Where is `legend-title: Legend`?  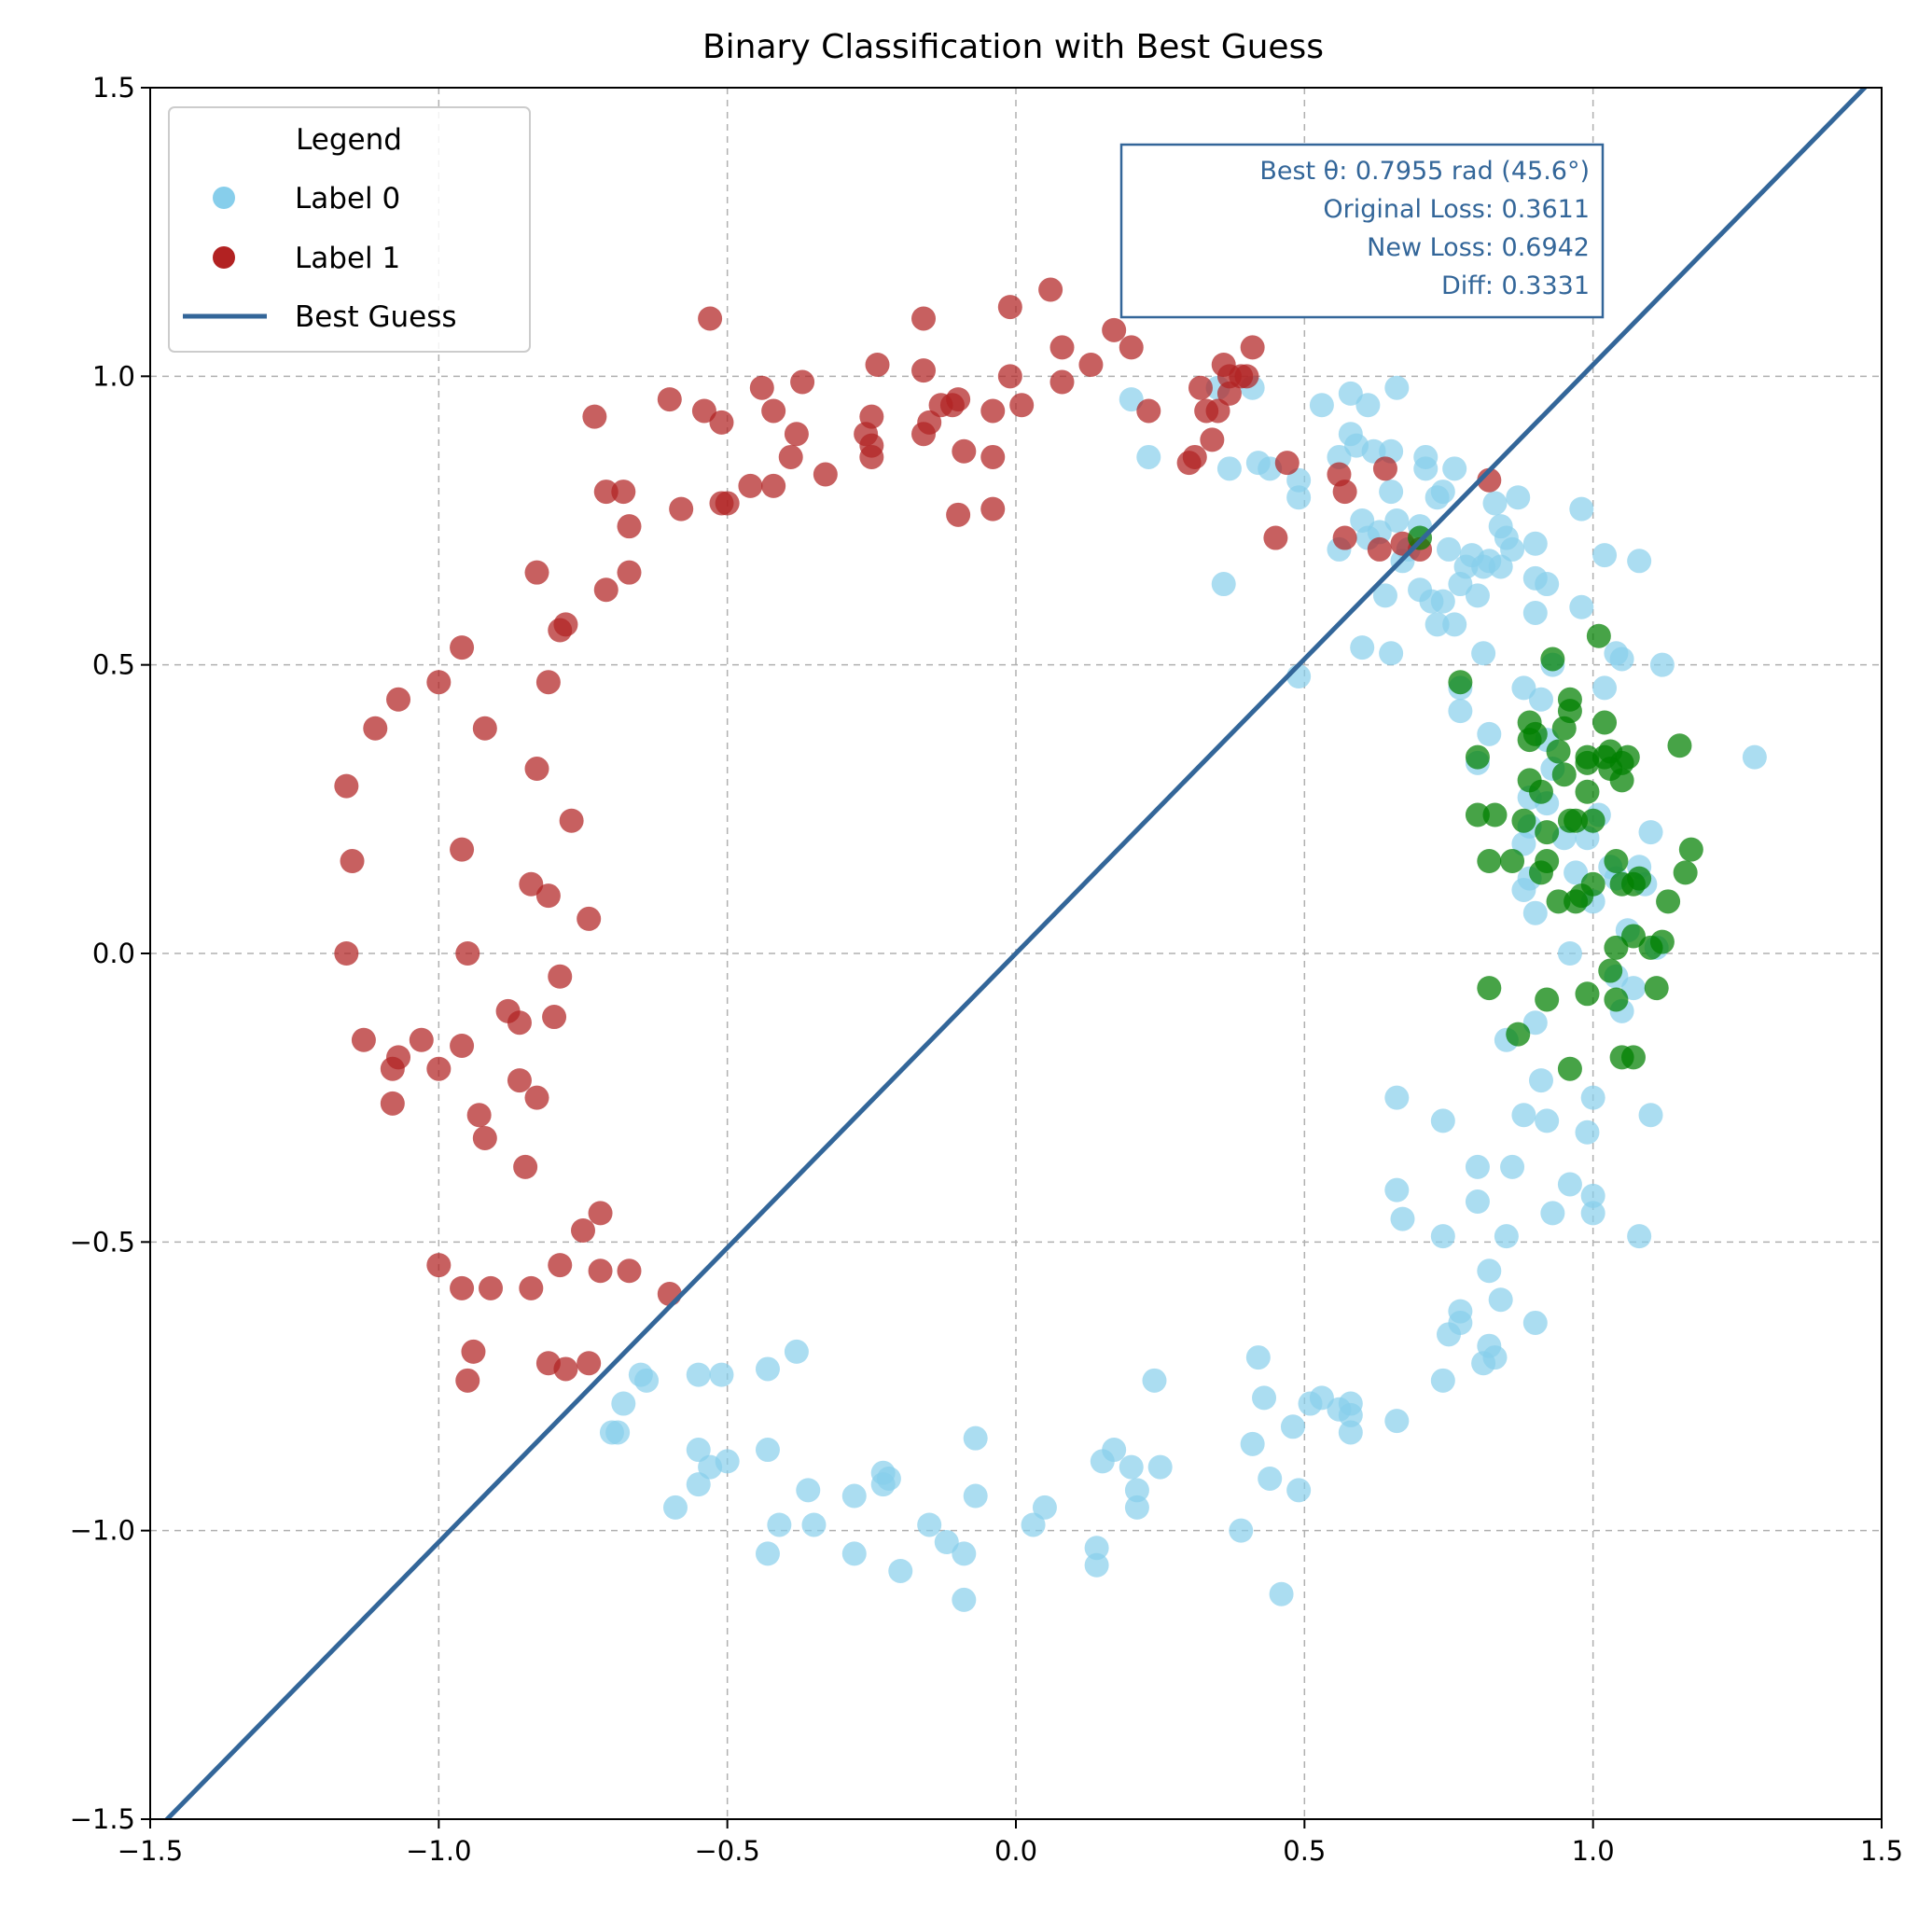
legend-title: Legend is located at coordinates (349, 140).